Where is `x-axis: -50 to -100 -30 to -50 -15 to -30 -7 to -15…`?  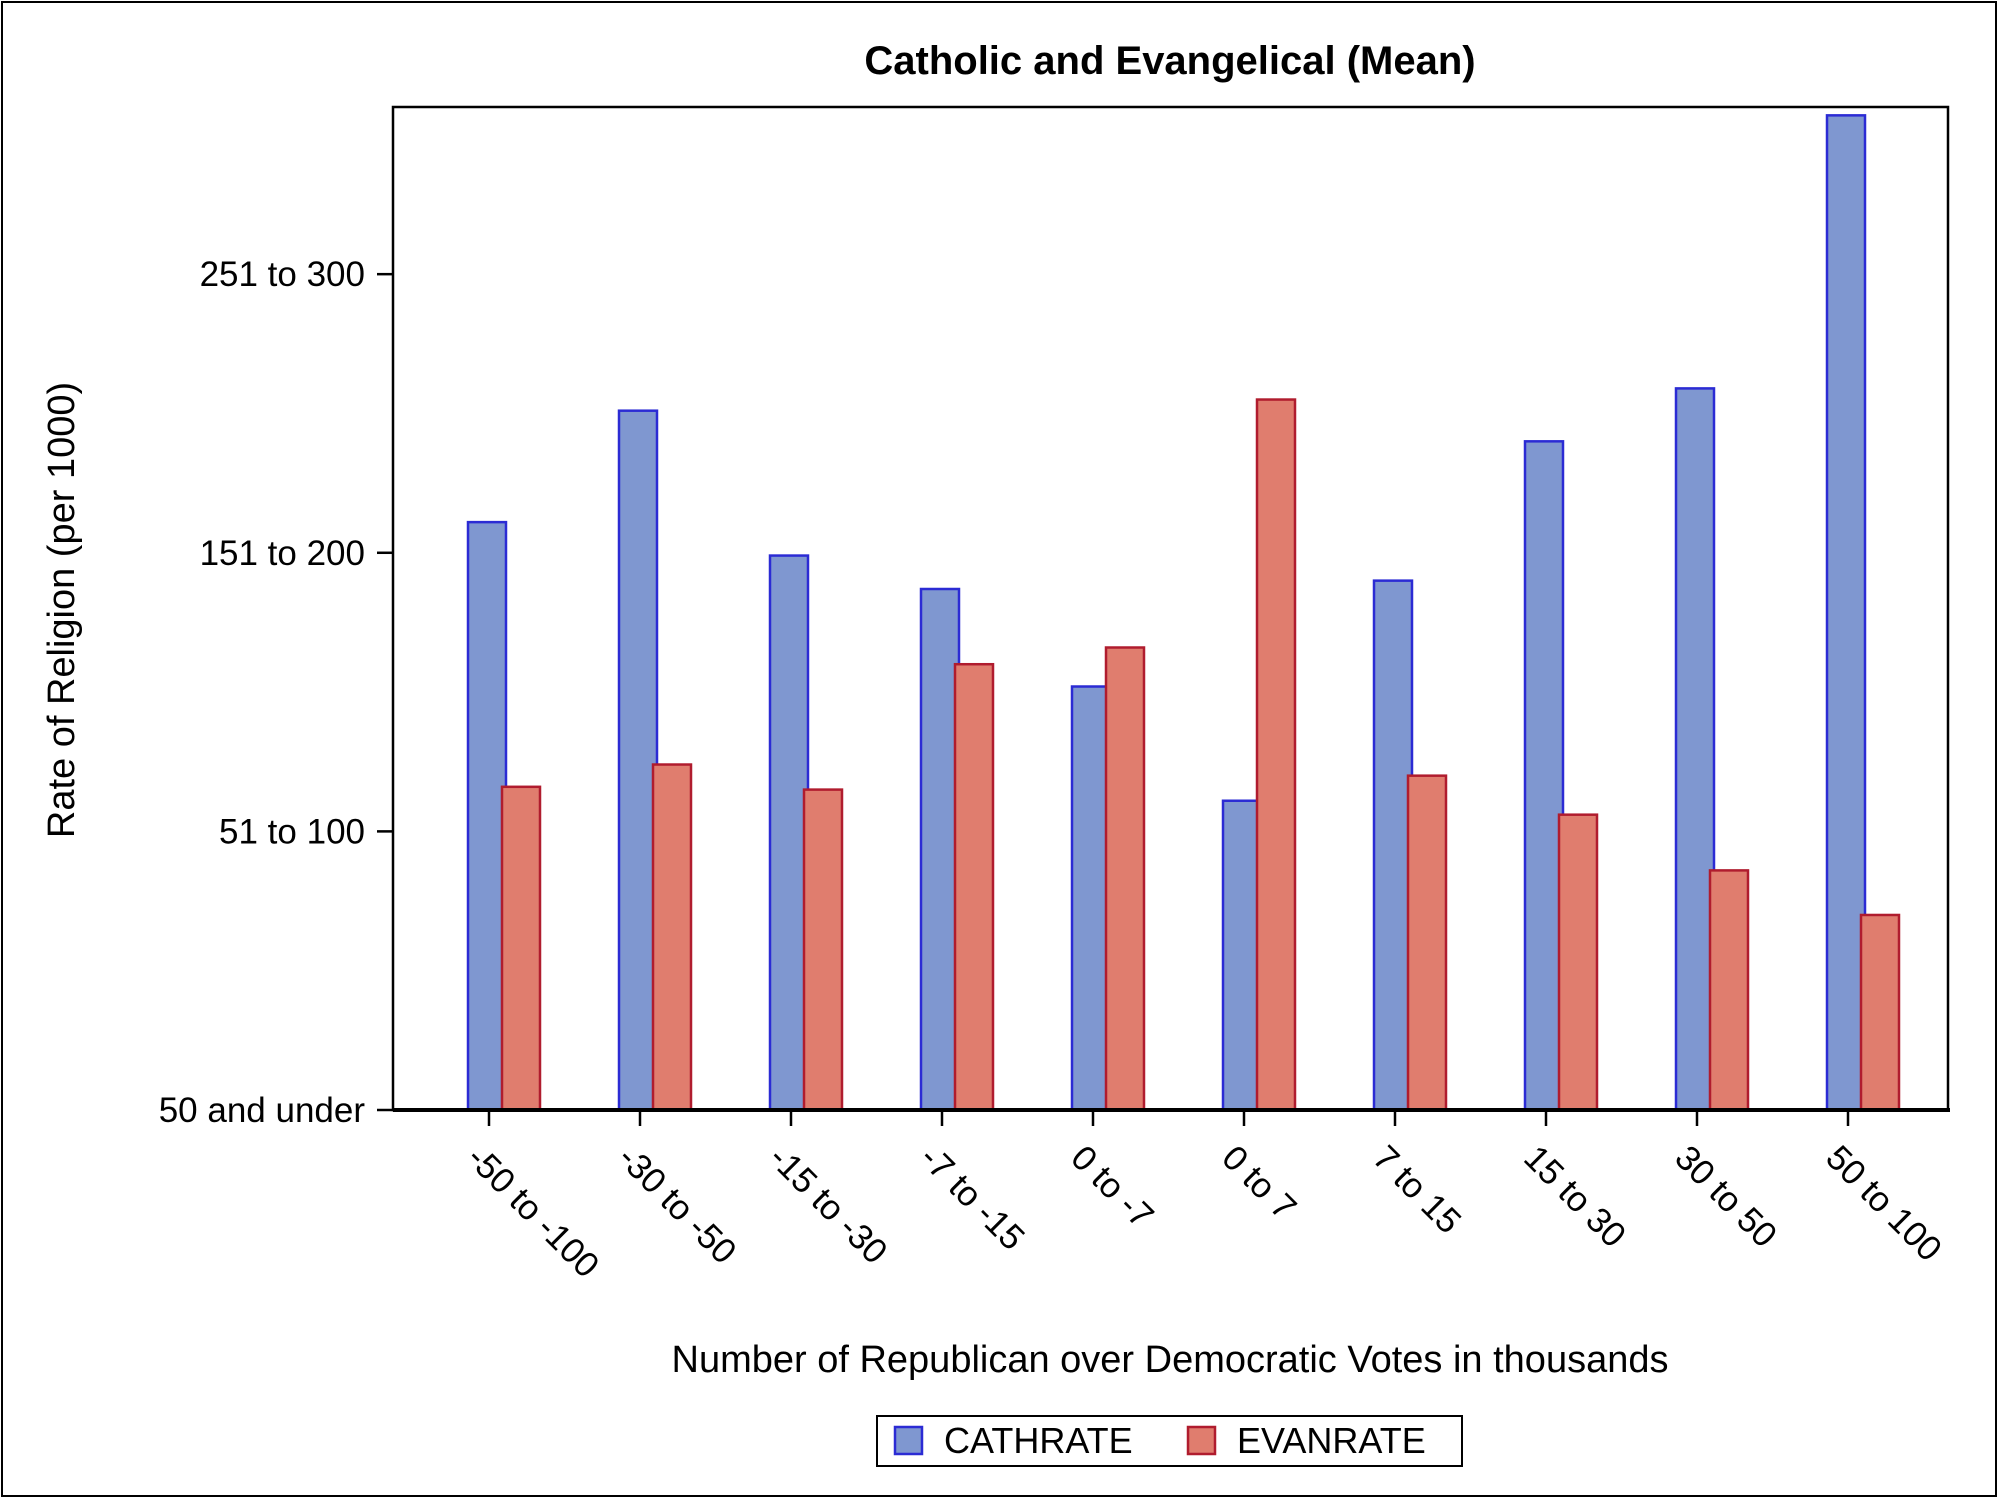
x-axis: -50 to -100 -30 to -50 -15 to -30 -7 to -15… is located at coordinates (1204, 1197).